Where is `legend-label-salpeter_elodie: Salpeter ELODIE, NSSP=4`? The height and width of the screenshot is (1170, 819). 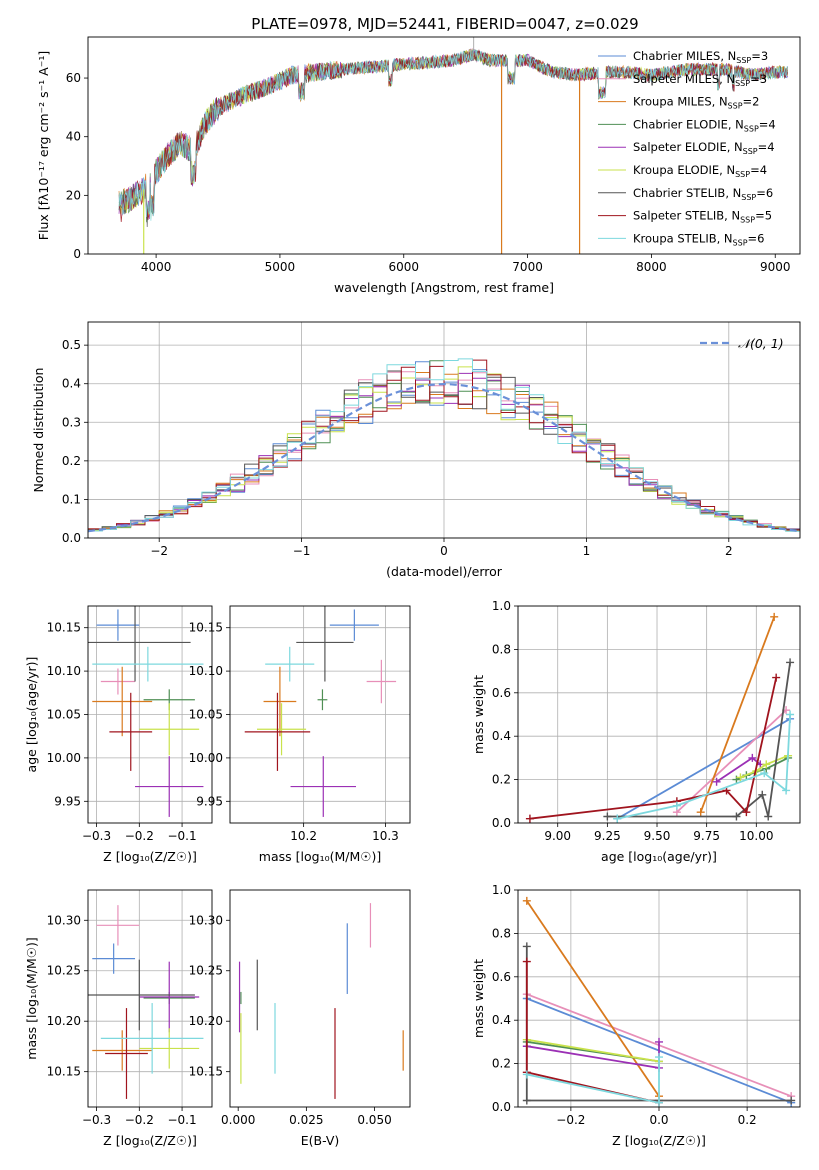
legend-label-salpeter_elodie: Salpeter ELODIE, NSSP=4 is located at coordinates (704, 148).